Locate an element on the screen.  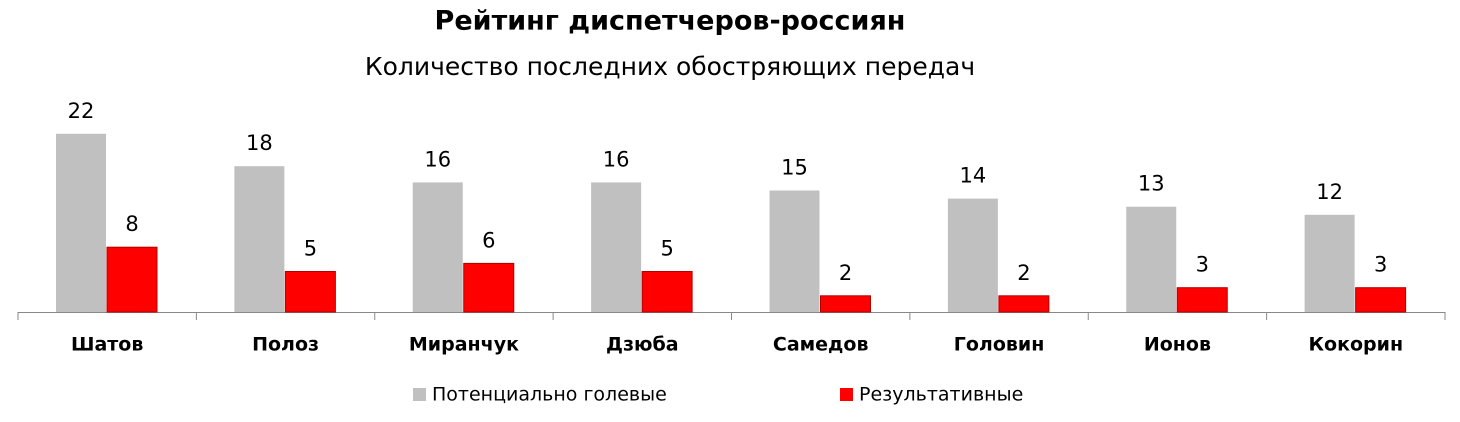
value-label: 14 is located at coordinates (973, 176).